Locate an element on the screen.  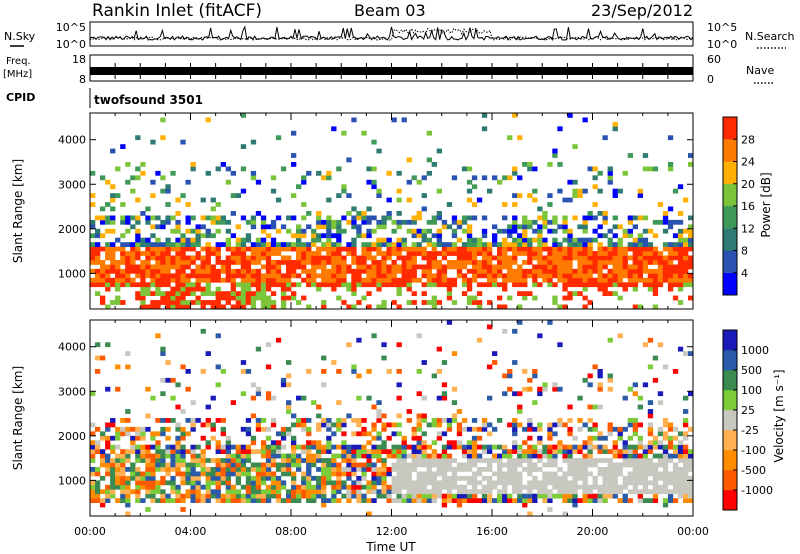
velocity-ytick-label-3: 4000 is located at coordinates (72, 347).